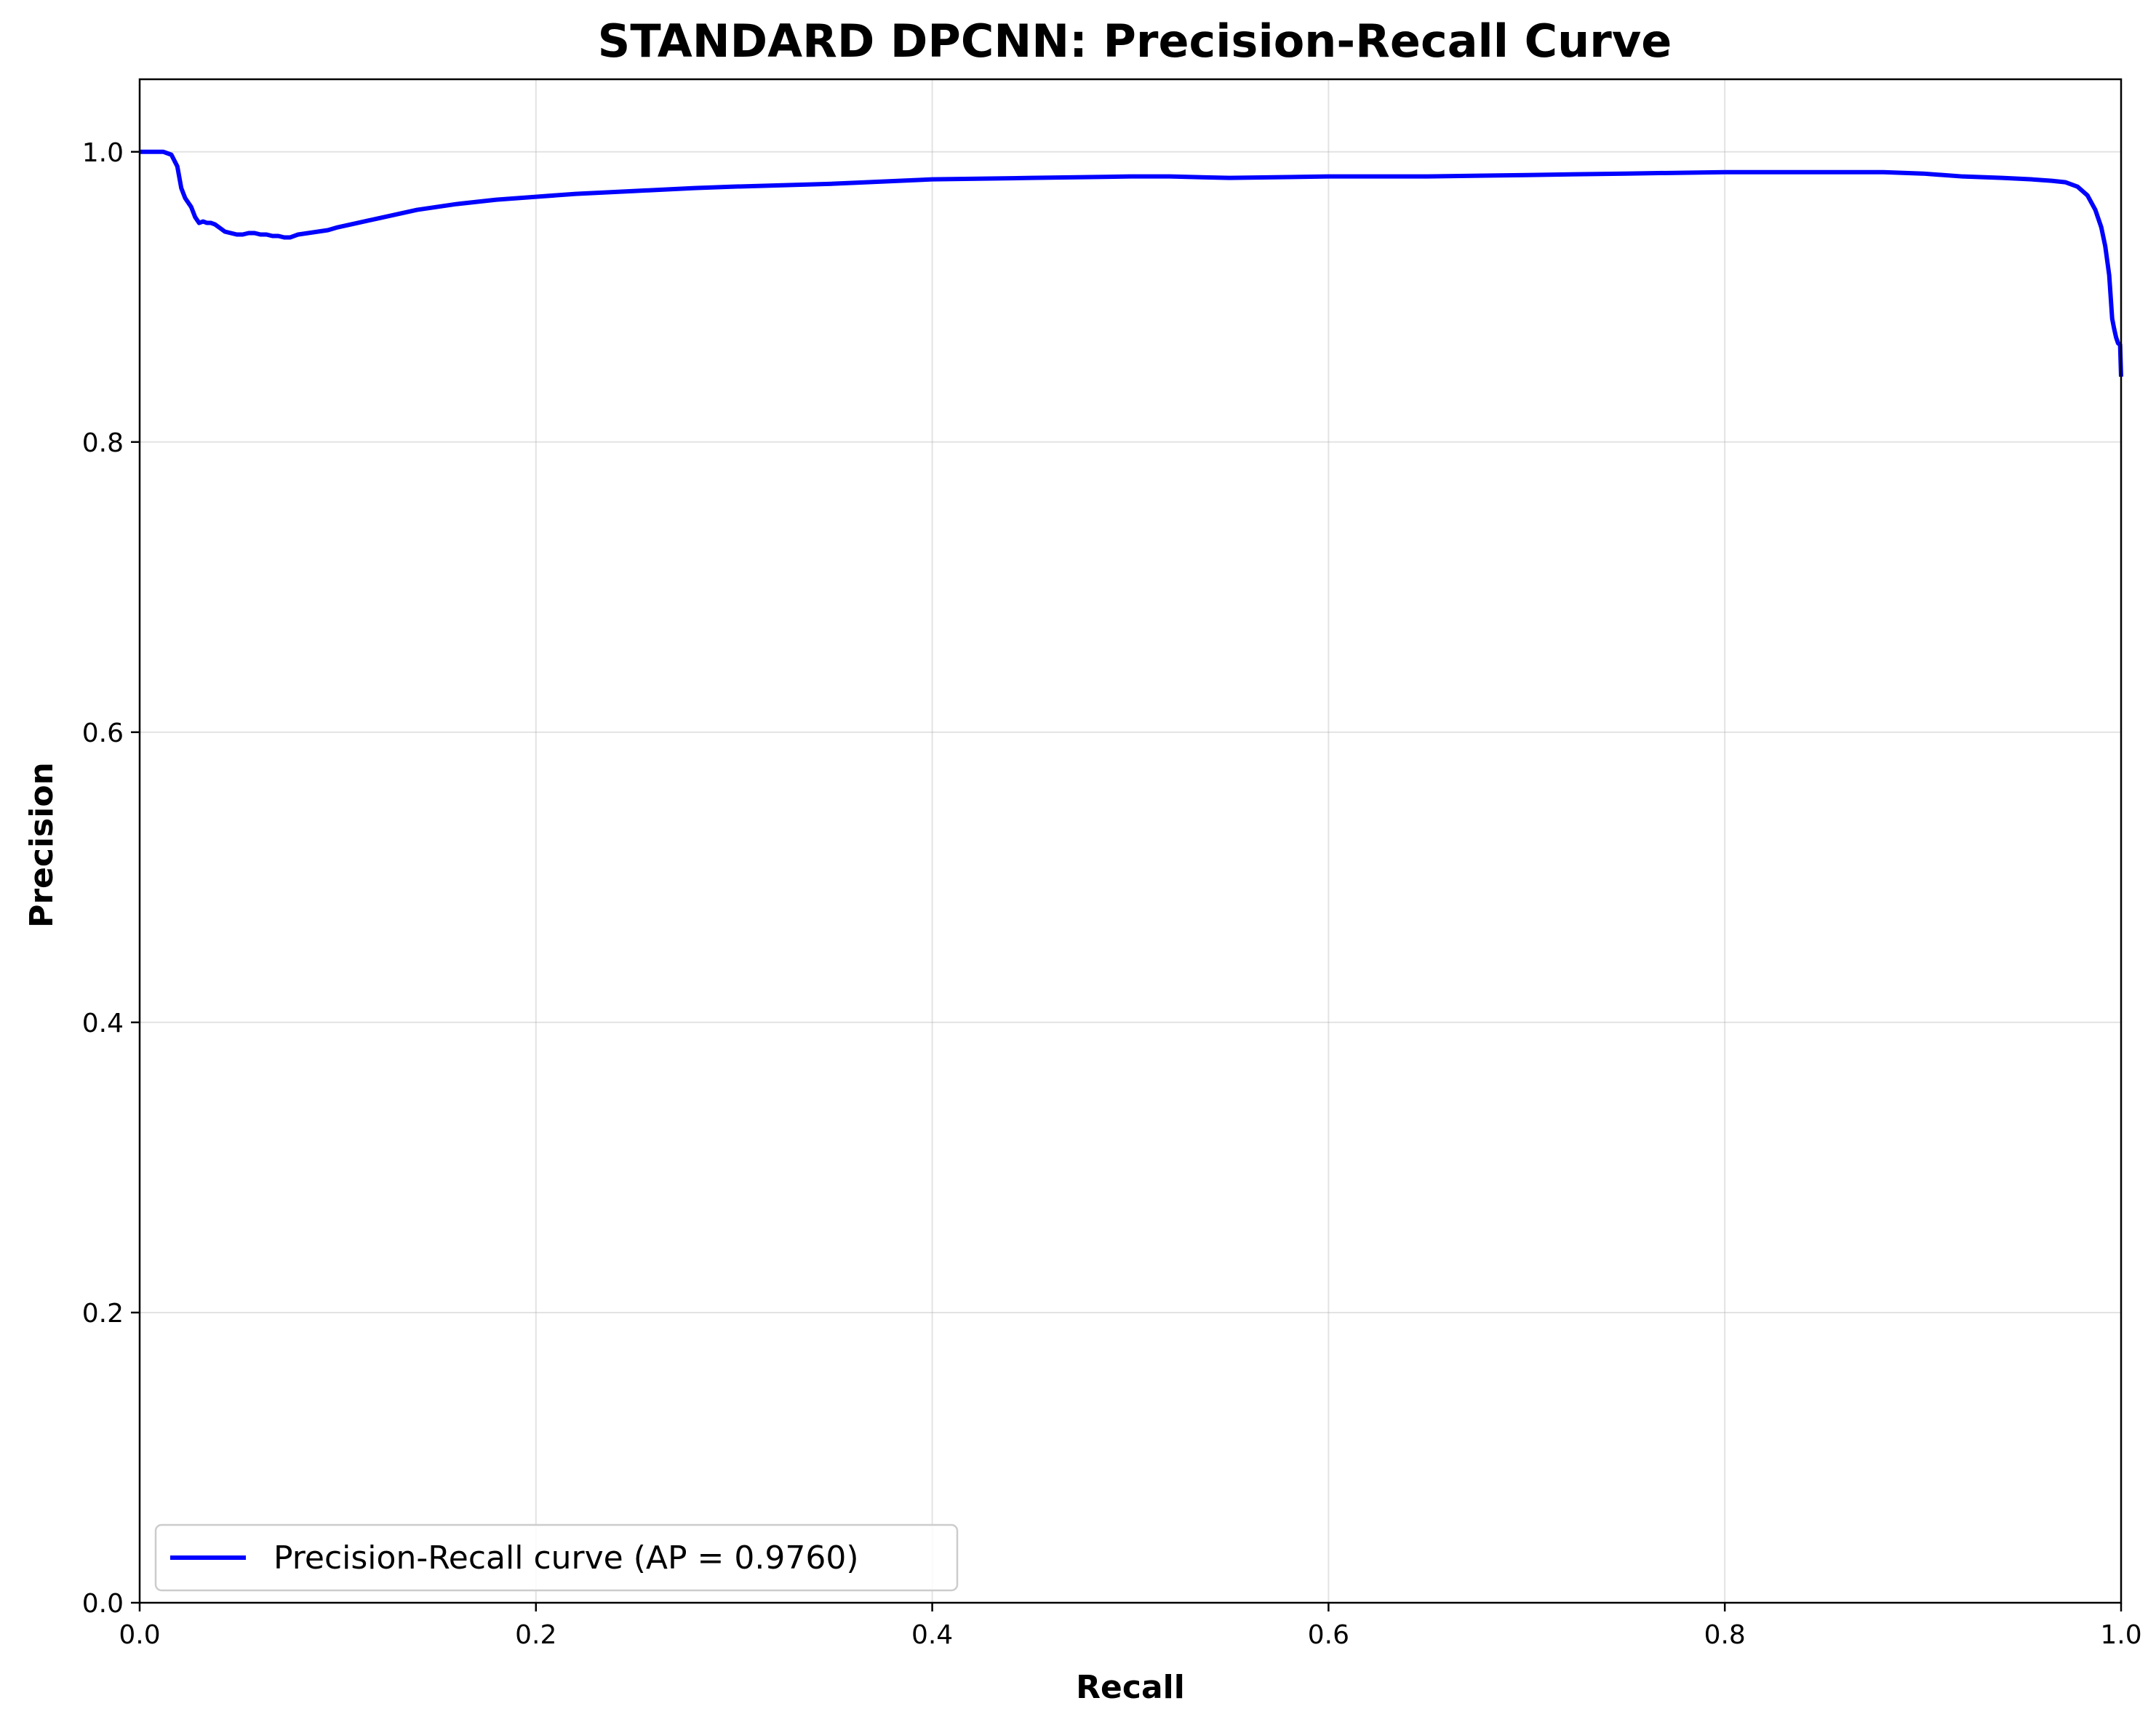 This screenshot has height=1722, width=2156. What do you see at coordinates (2120, 1635) in the screenshot?
I see `x-tick-label: 1.0` at bounding box center [2120, 1635].